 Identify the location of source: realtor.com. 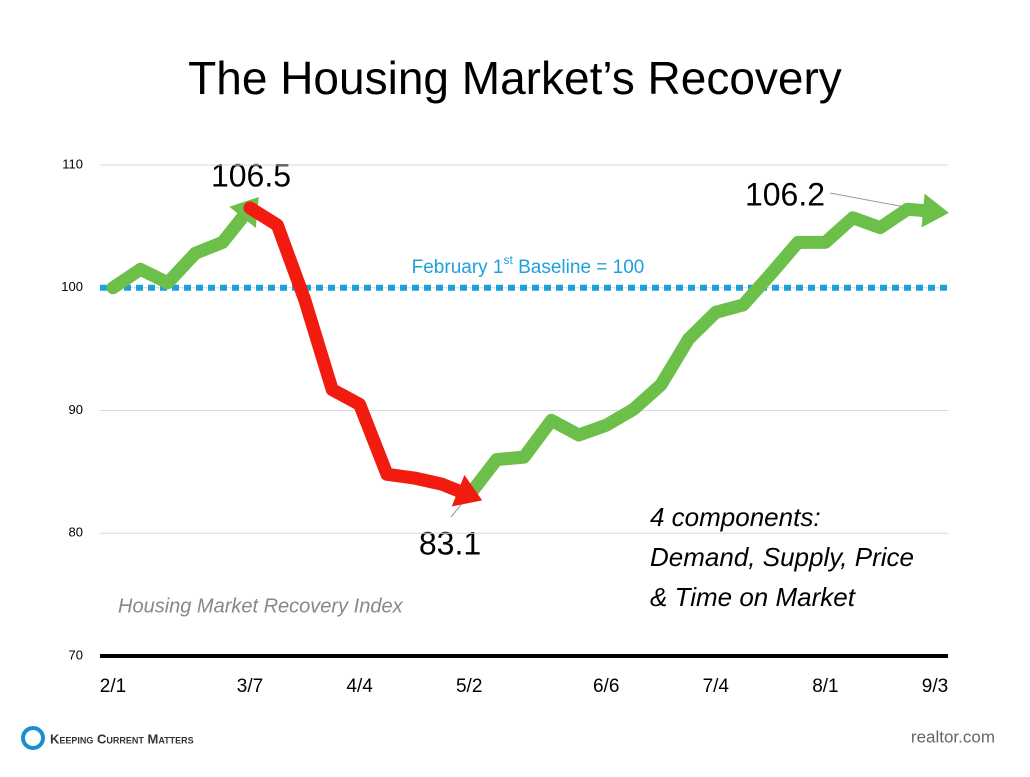
(953, 736).